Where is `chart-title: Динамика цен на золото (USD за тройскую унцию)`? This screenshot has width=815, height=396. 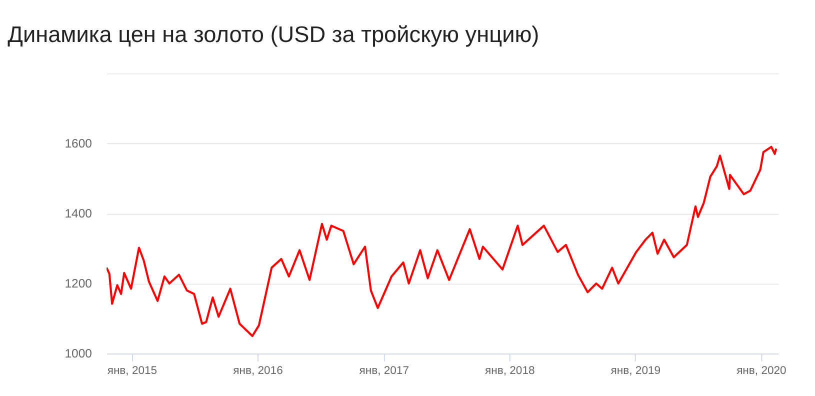 chart-title: Динамика цен на золото (USD за тройскую унцию) is located at coordinates (274, 35).